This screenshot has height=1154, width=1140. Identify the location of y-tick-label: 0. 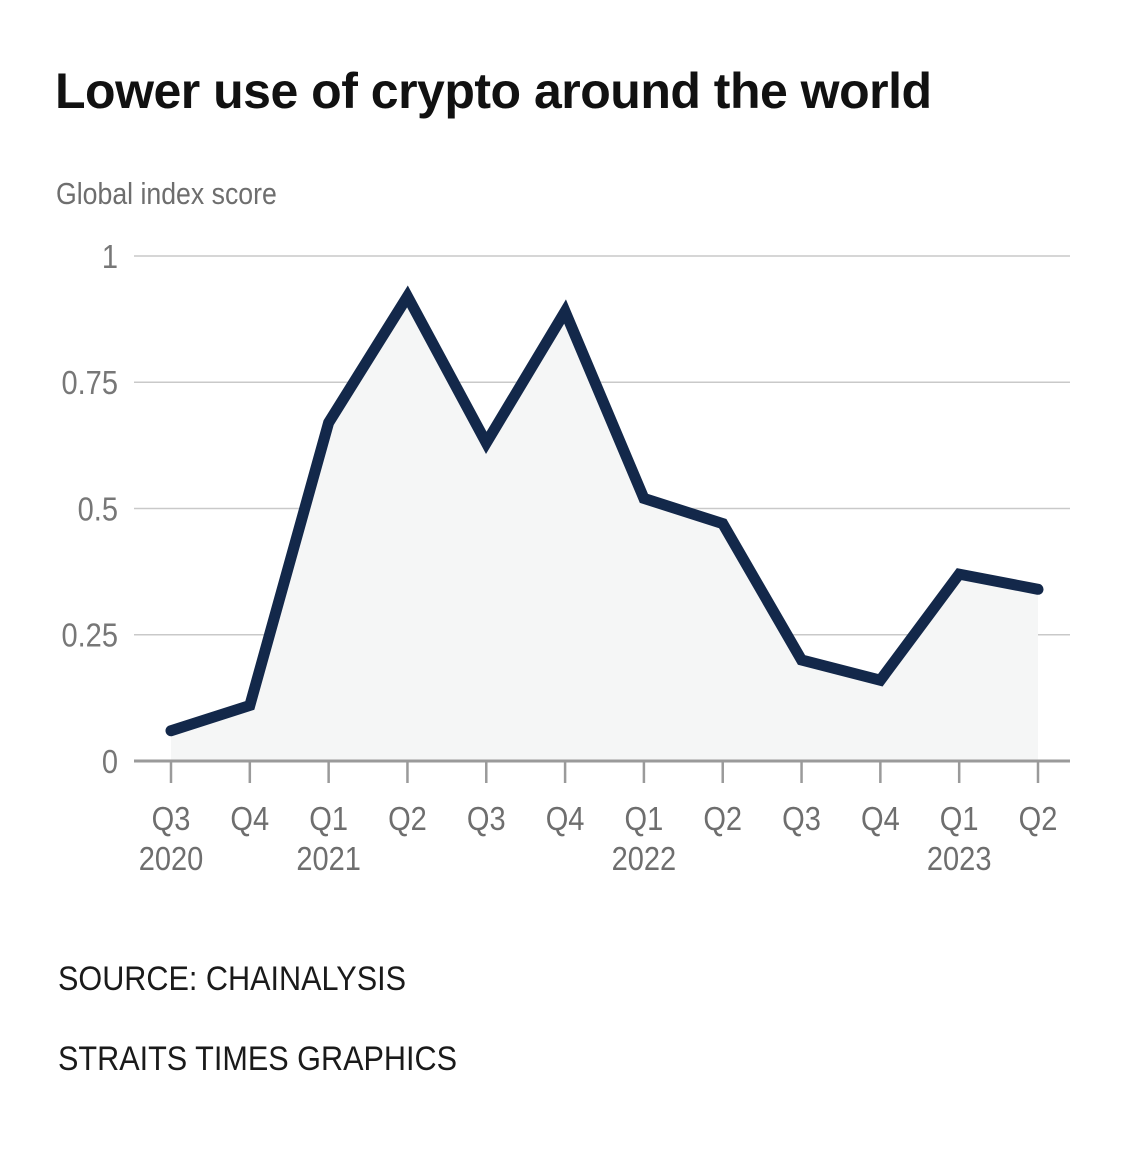
(110, 761).